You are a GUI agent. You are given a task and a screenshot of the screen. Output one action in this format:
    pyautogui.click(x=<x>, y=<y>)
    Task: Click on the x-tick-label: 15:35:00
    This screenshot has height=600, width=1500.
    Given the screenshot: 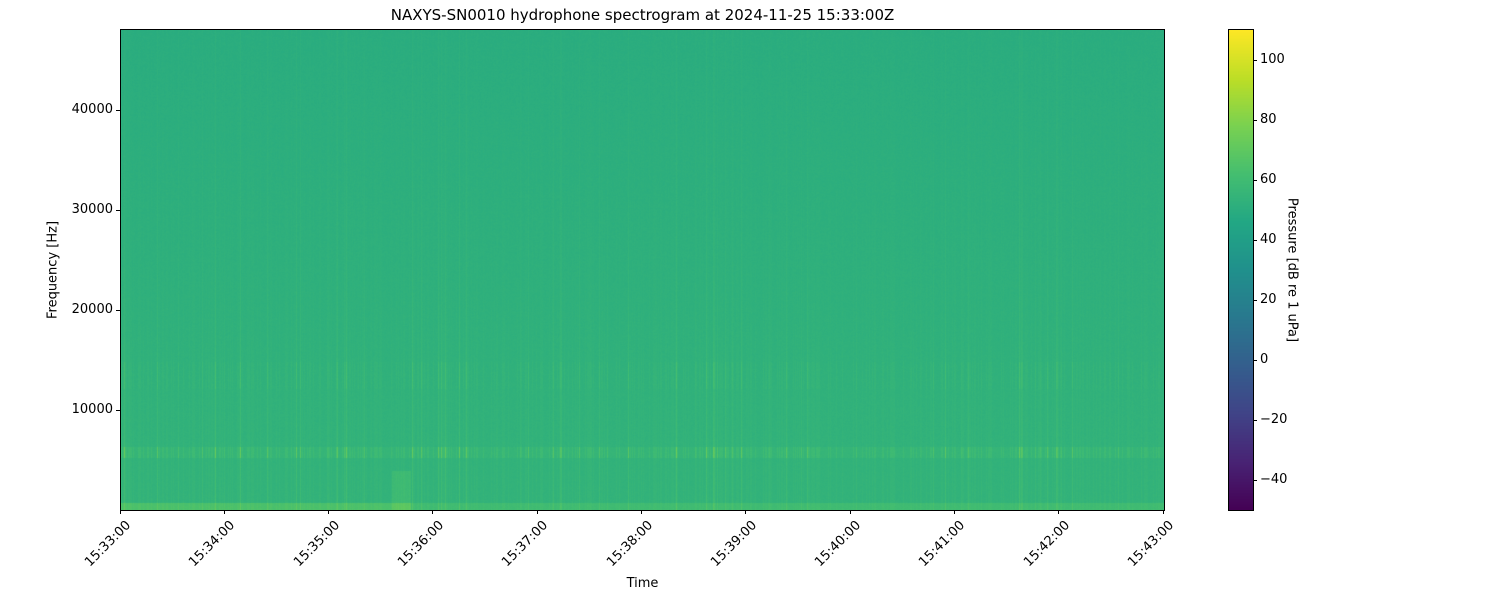 What is the action you would take?
    pyautogui.click(x=316, y=544)
    